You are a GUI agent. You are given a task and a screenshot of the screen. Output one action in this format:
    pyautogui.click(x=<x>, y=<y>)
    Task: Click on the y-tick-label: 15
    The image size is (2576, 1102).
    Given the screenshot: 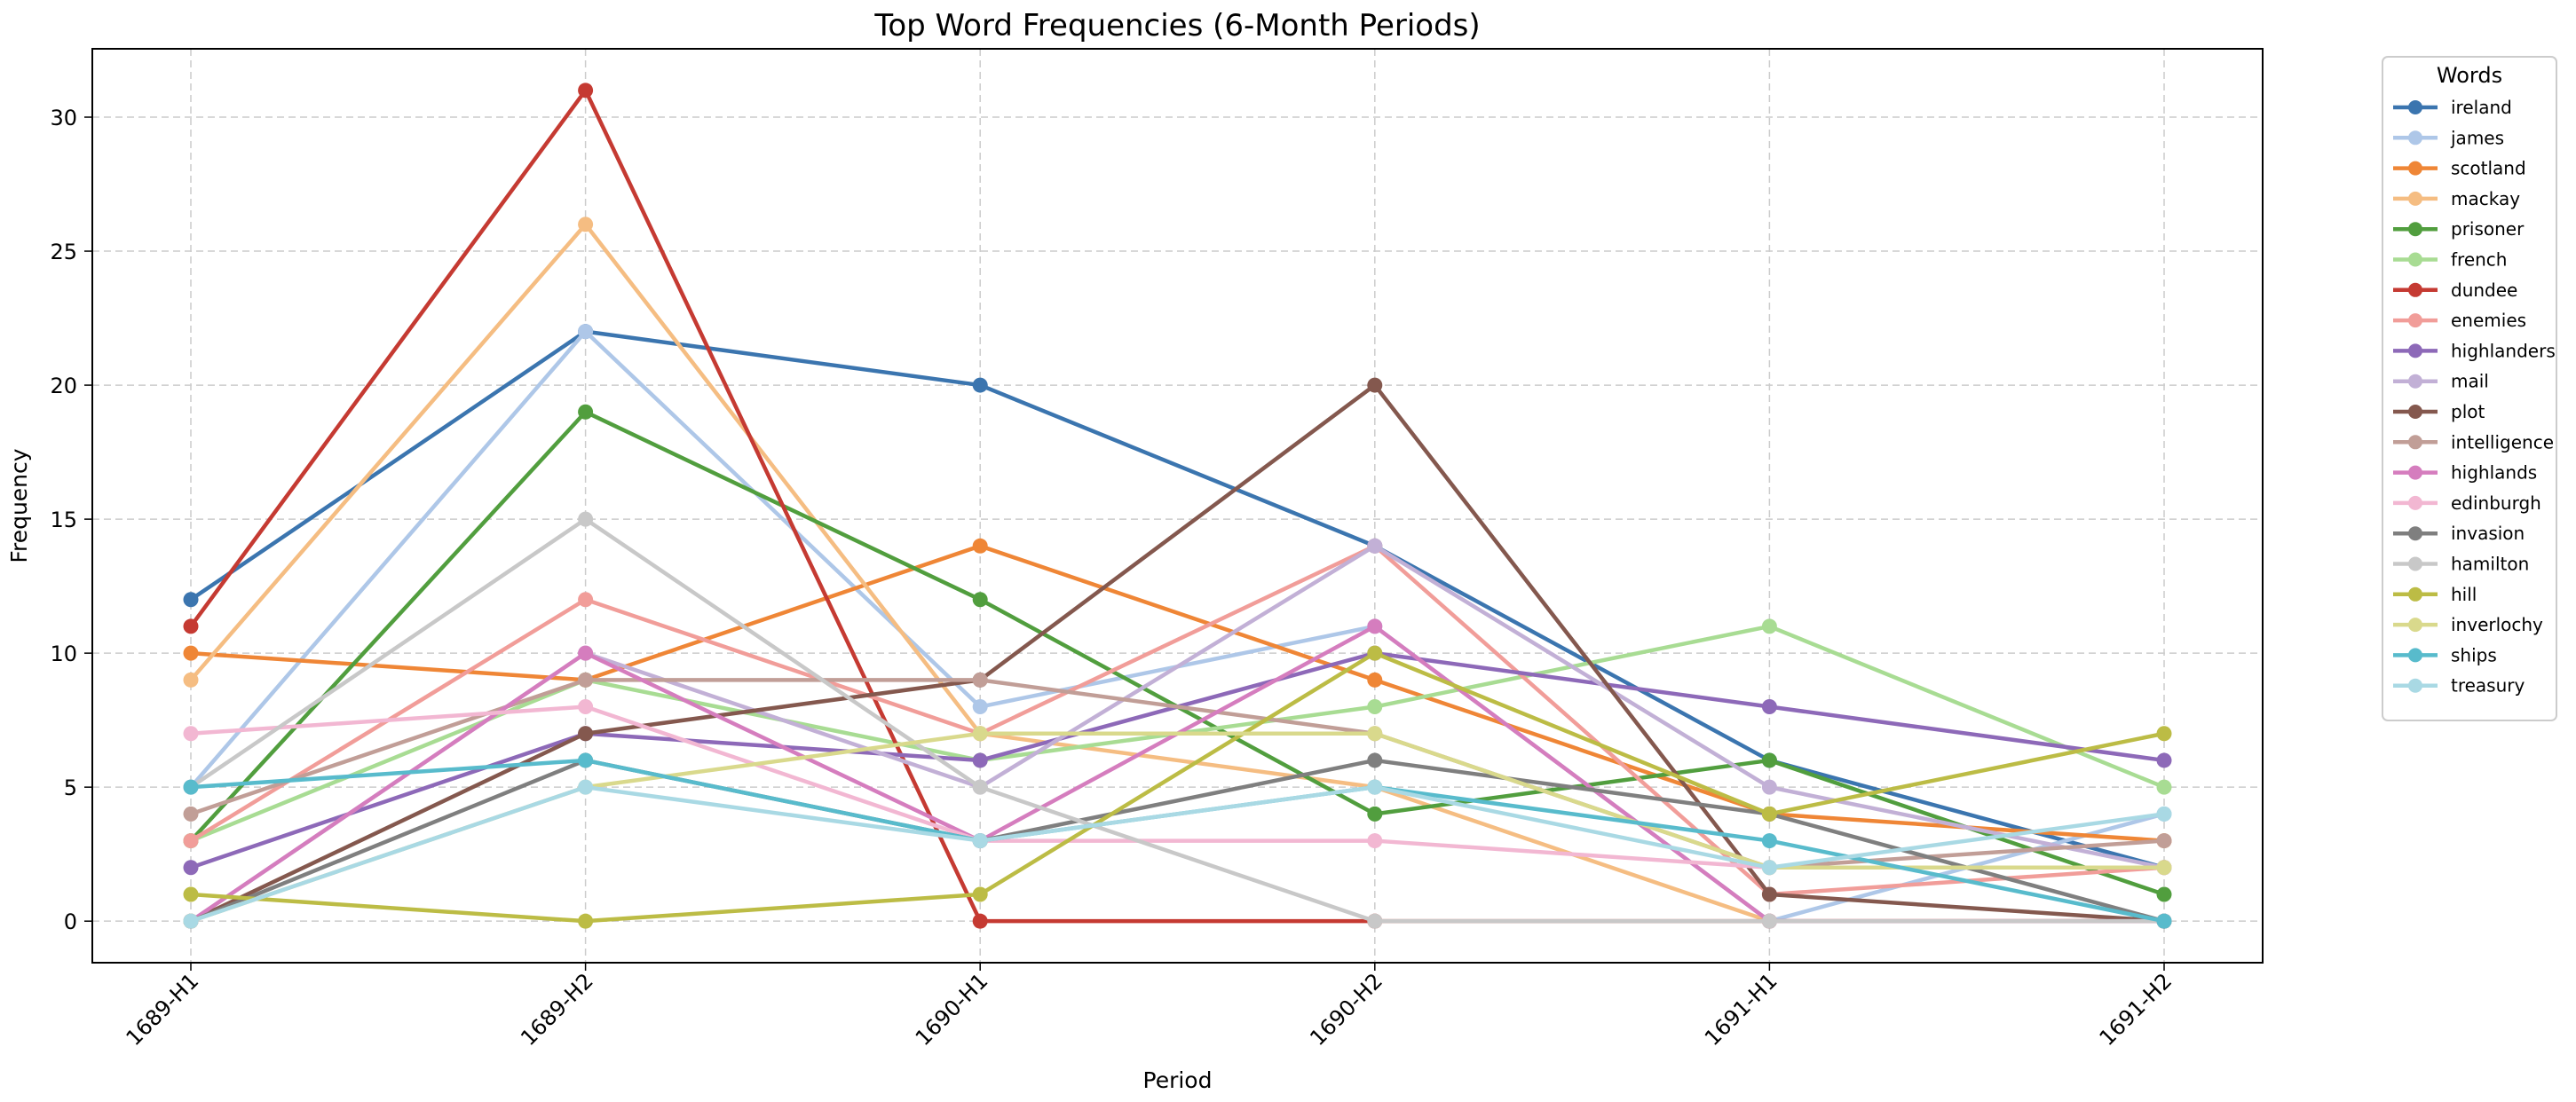 What is the action you would take?
    pyautogui.click(x=63, y=520)
    